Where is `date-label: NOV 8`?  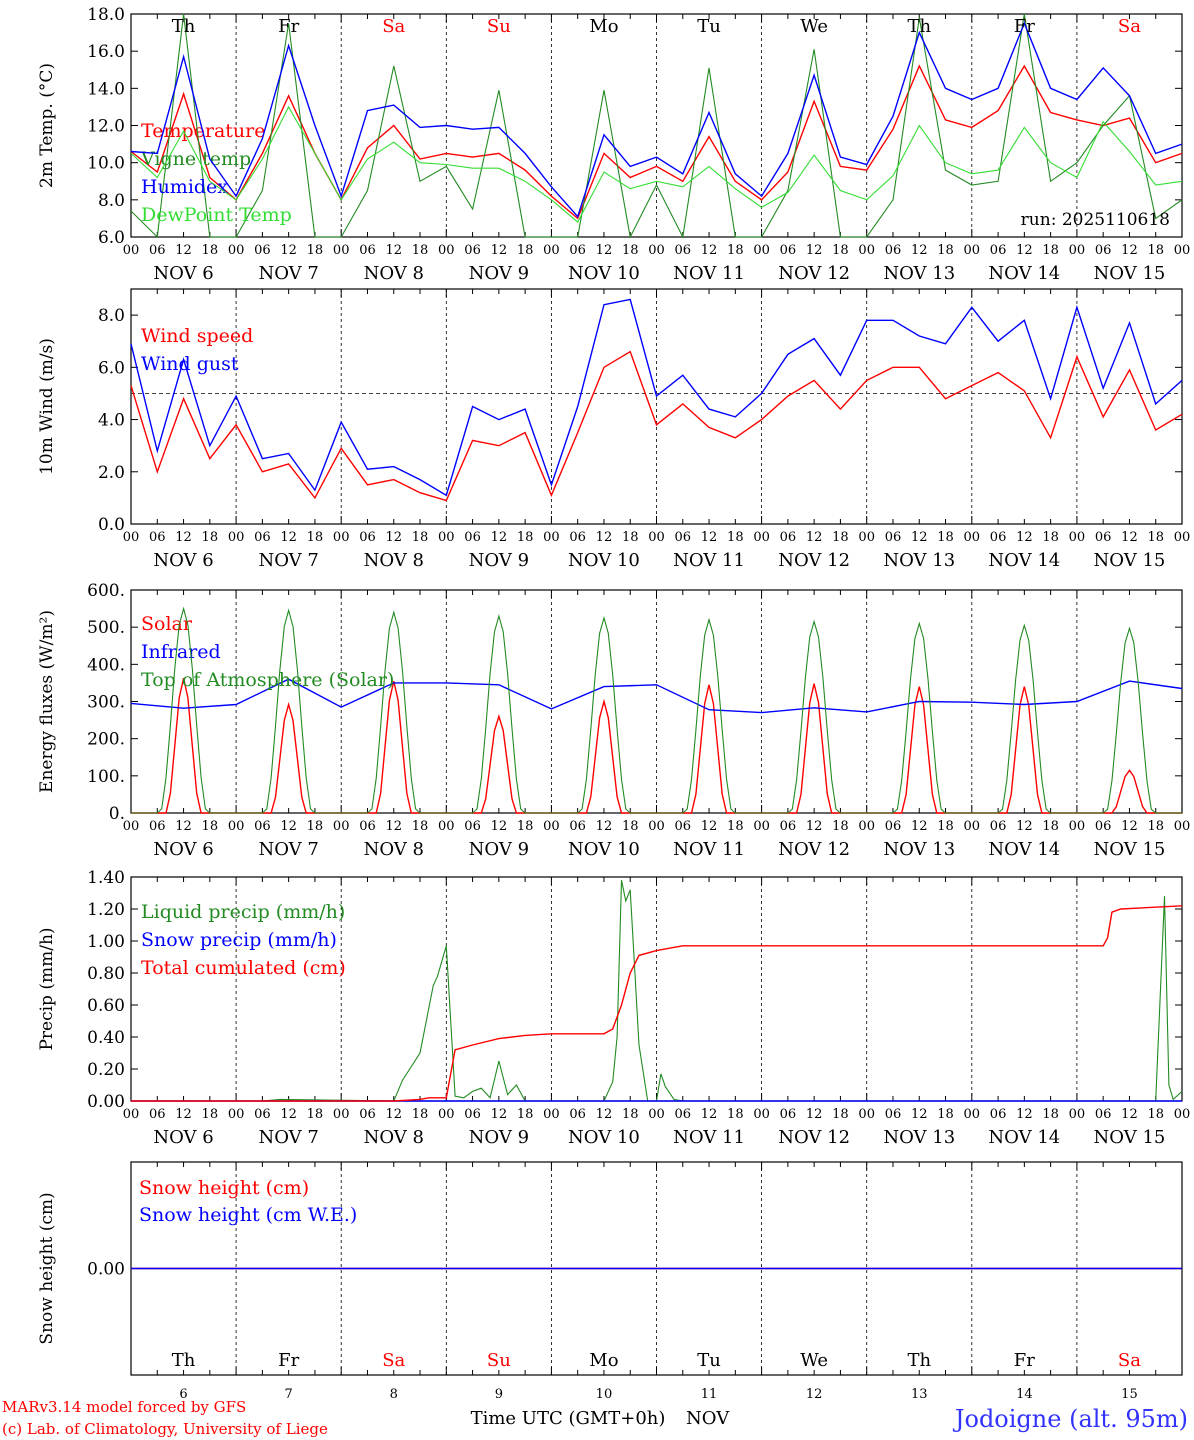
date-label: NOV 8 is located at coordinates (394, 560).